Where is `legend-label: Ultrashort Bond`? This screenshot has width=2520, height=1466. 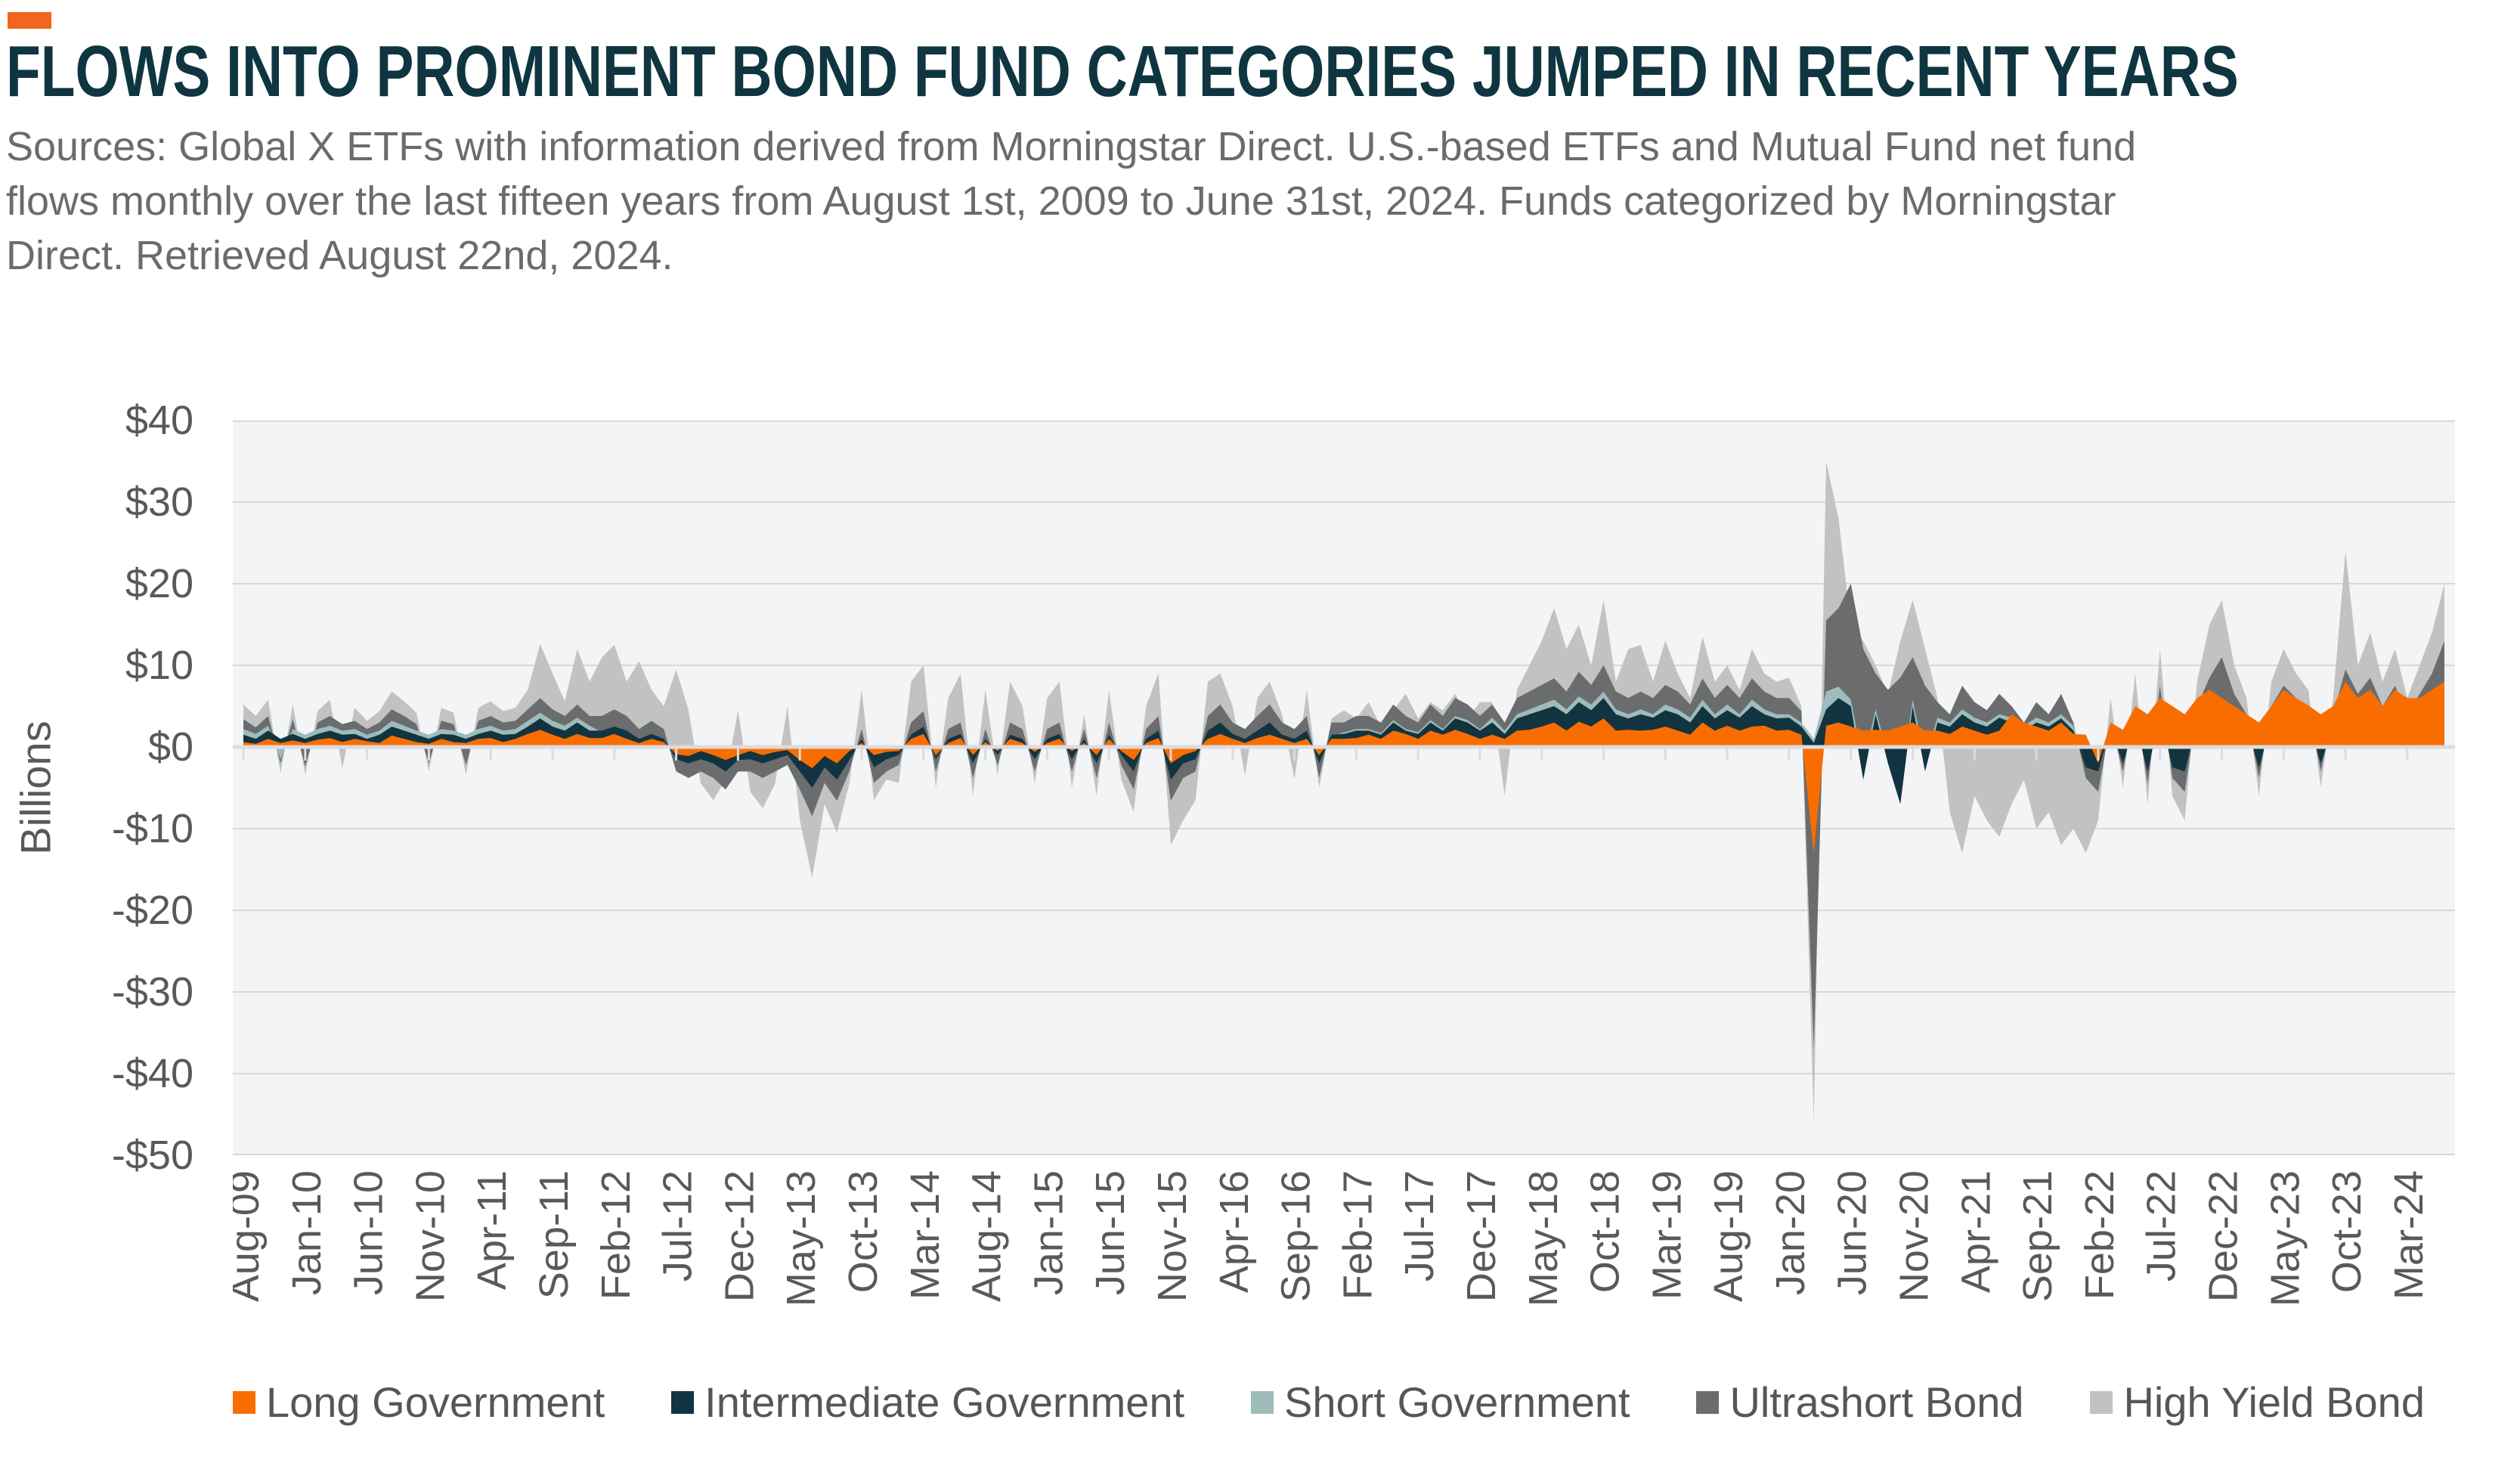 legend-label: Ultrashort Bond is located at coordinates (1876, 1402).